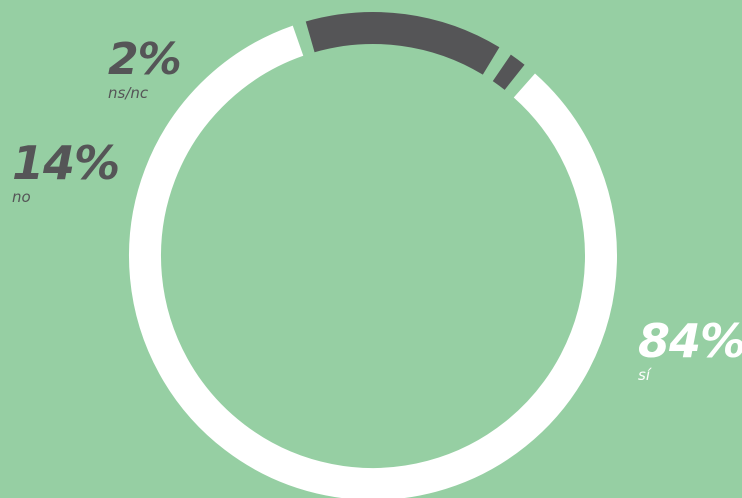 The image size is (742, 498). I want to click on cat-si: sí, so click(644, 375).